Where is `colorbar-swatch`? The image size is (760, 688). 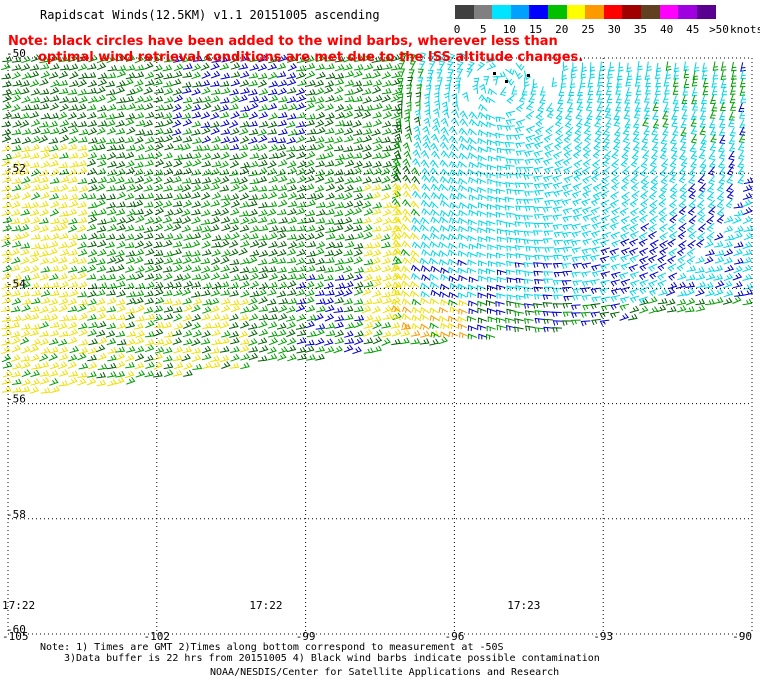
colorbar-swatch is located at coordinates (595, 12).